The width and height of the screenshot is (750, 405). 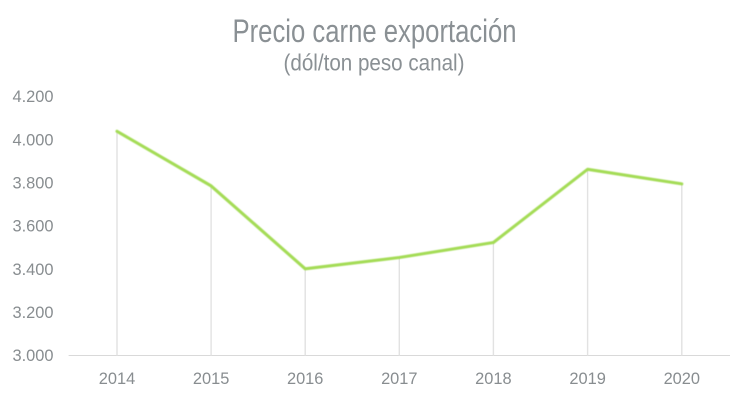 I want to click on svg-text: 3.800, so click(x=32, y=183).